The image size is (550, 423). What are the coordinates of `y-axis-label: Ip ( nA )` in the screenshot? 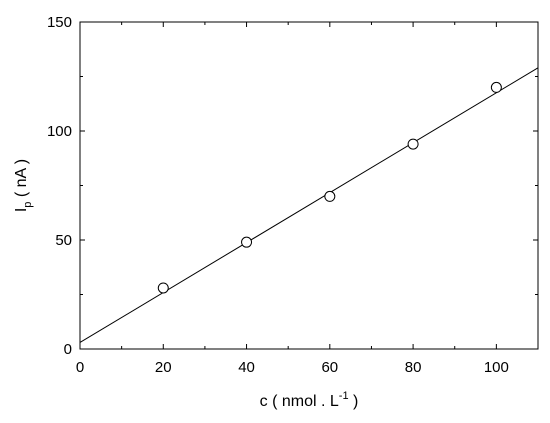 It's located at (23, 185).